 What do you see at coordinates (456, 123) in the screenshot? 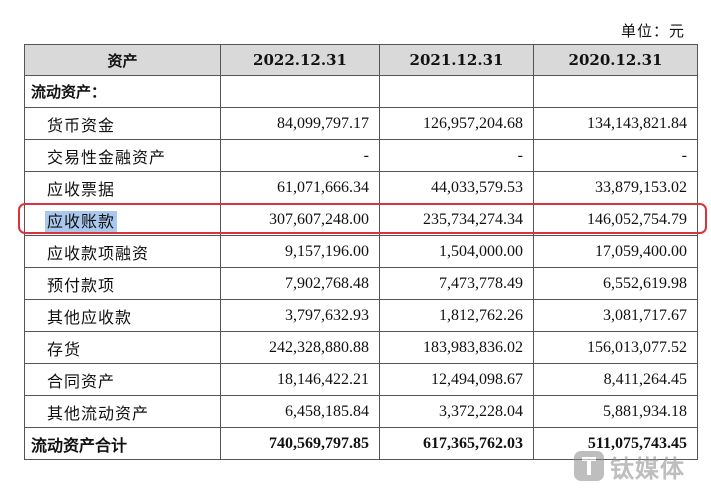
I see `cell-2021: 126,957,204.68` at bounding box center [456, 123].